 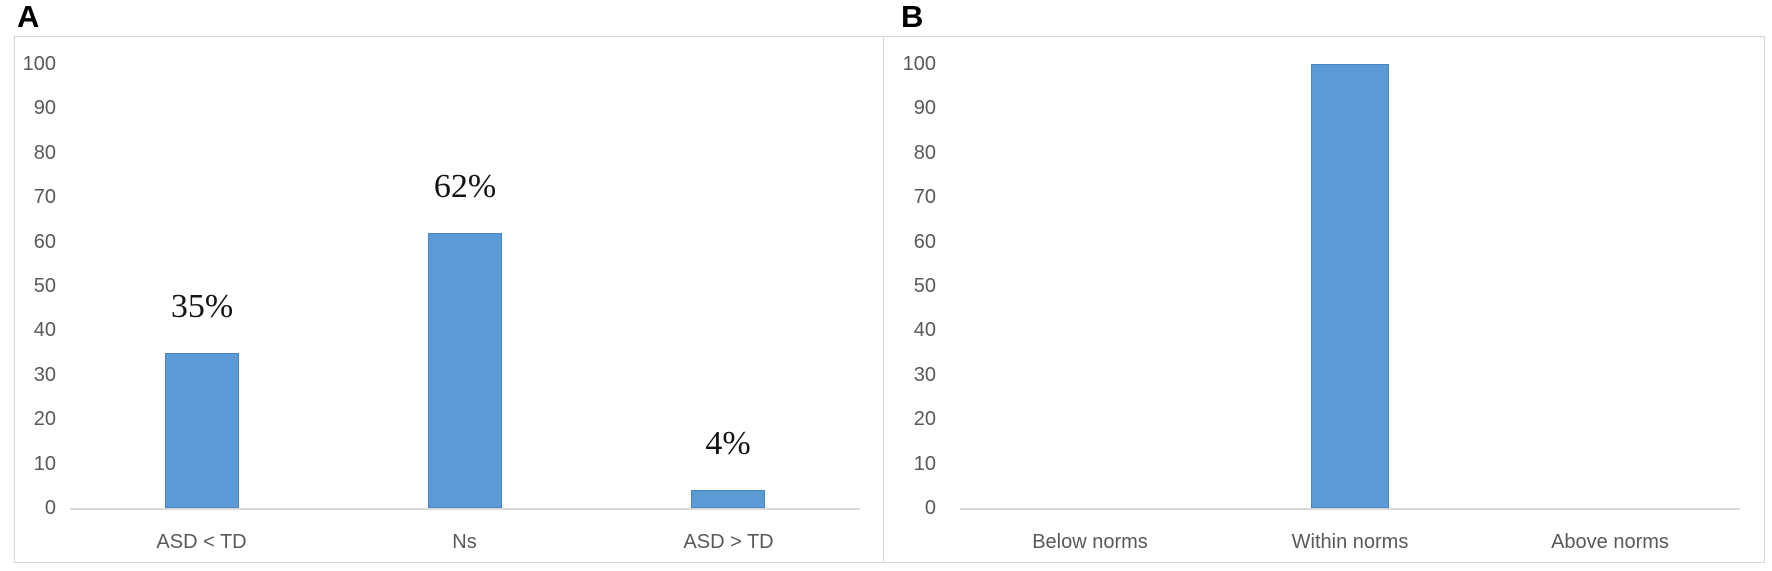 What do you see at coordinates (1090, 542) in the screenshot?
I see `category-label-below-norms: Below norms` at bounding box center [1090, 542].